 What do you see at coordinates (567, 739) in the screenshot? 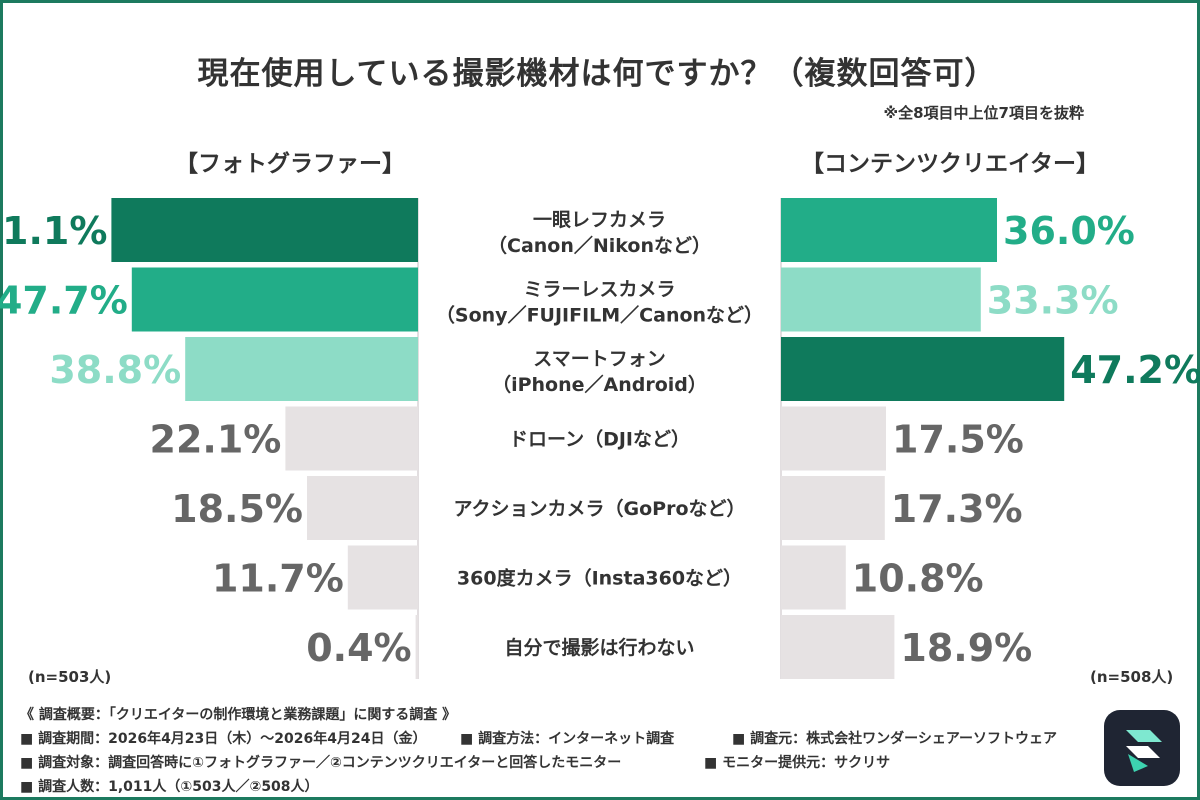
I see `survey-method: ■ 調査方法：インターネット調査` at bounding box center [567, 739].